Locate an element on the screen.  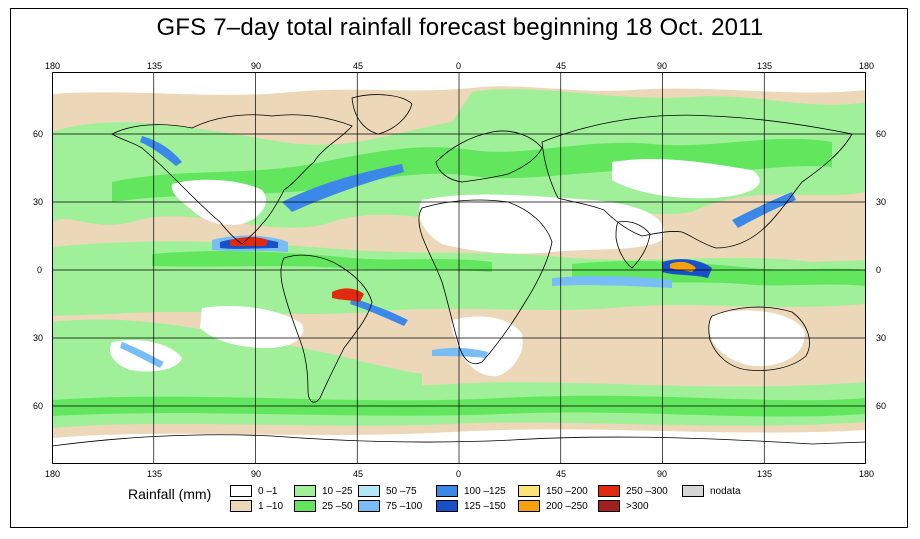
lat-label-left-0: 60 is located at coordinates (38, 134).